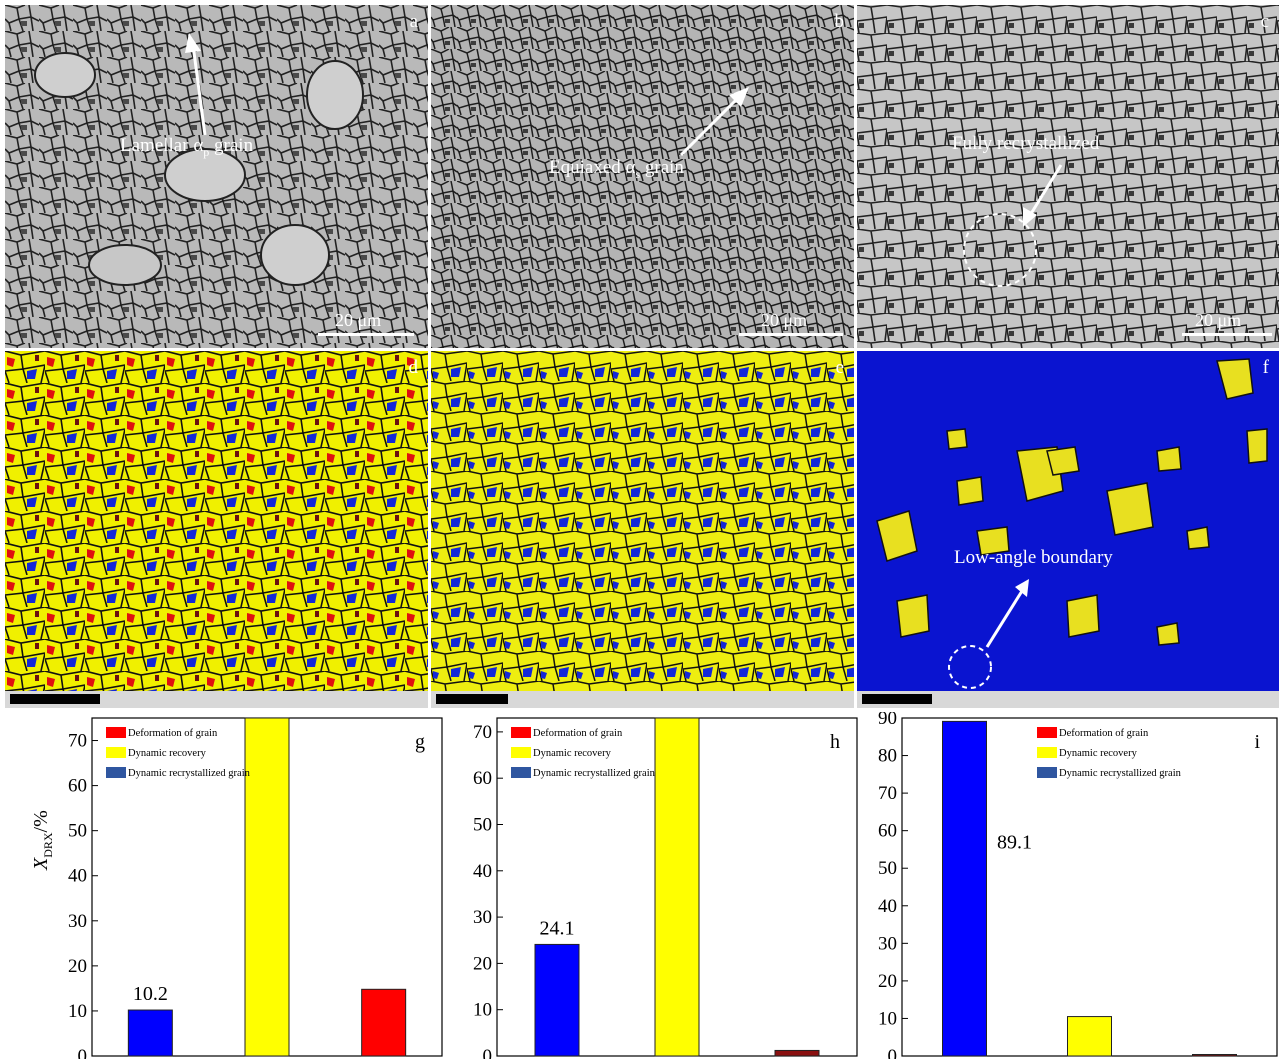  What do you see at coordinates (1004, 619) in the screenshot?
I see `arrow-f` at bounding box center [1004, 619].